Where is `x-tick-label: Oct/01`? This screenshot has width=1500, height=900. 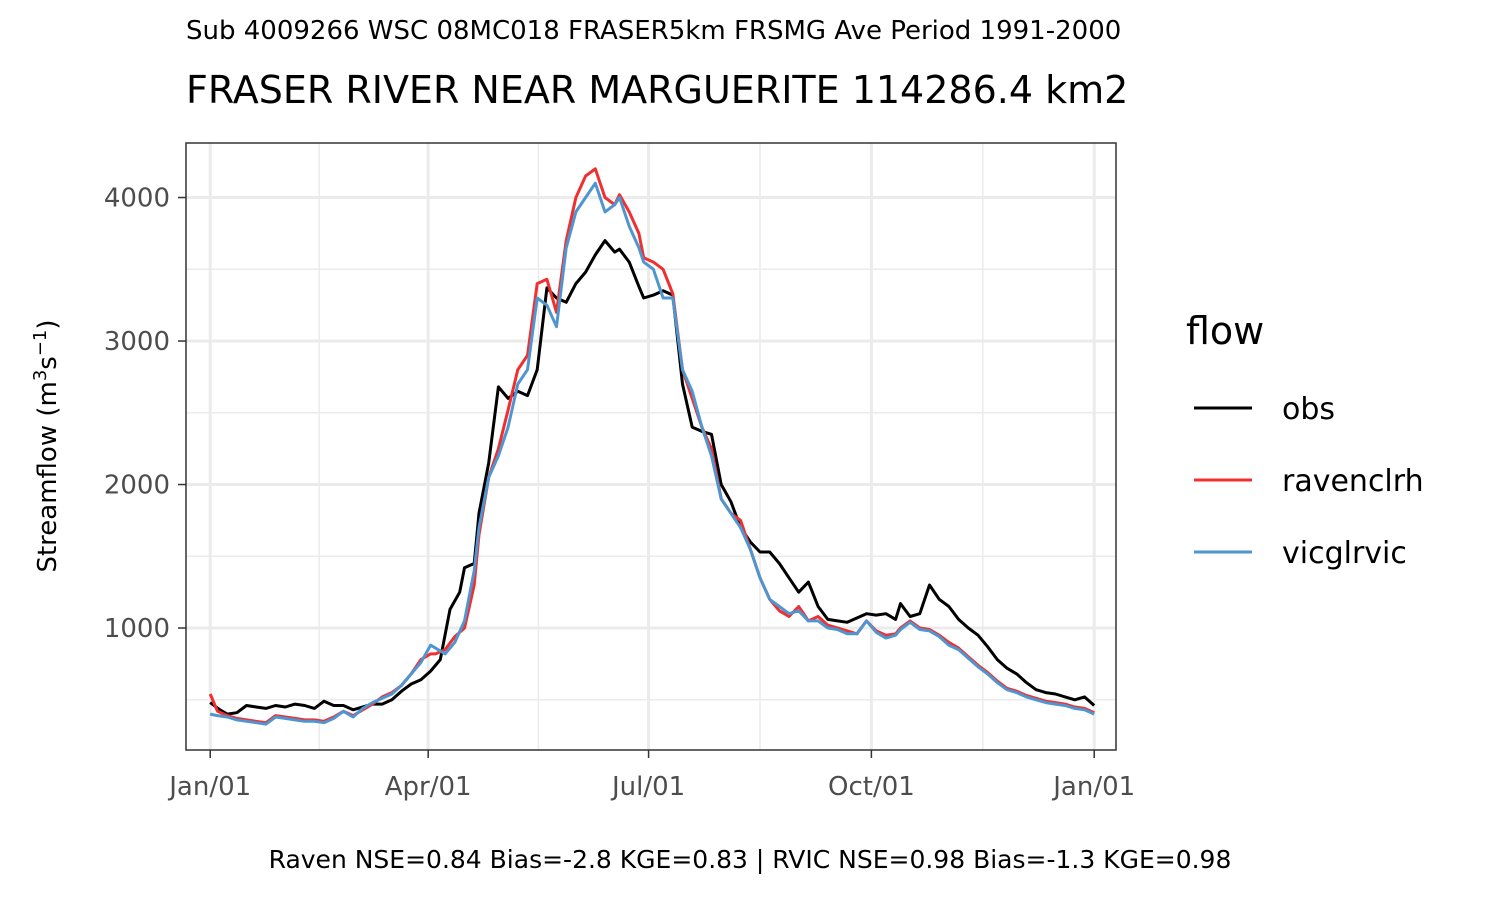
x-tick-label: Oct/01 is located at coordinates (871, 787).